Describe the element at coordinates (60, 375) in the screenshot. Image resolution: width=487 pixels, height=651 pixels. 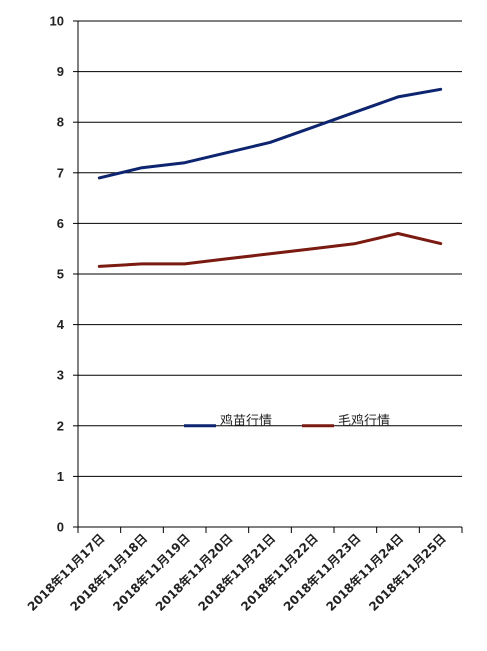
I see `y-tick-label: 3` at that location.